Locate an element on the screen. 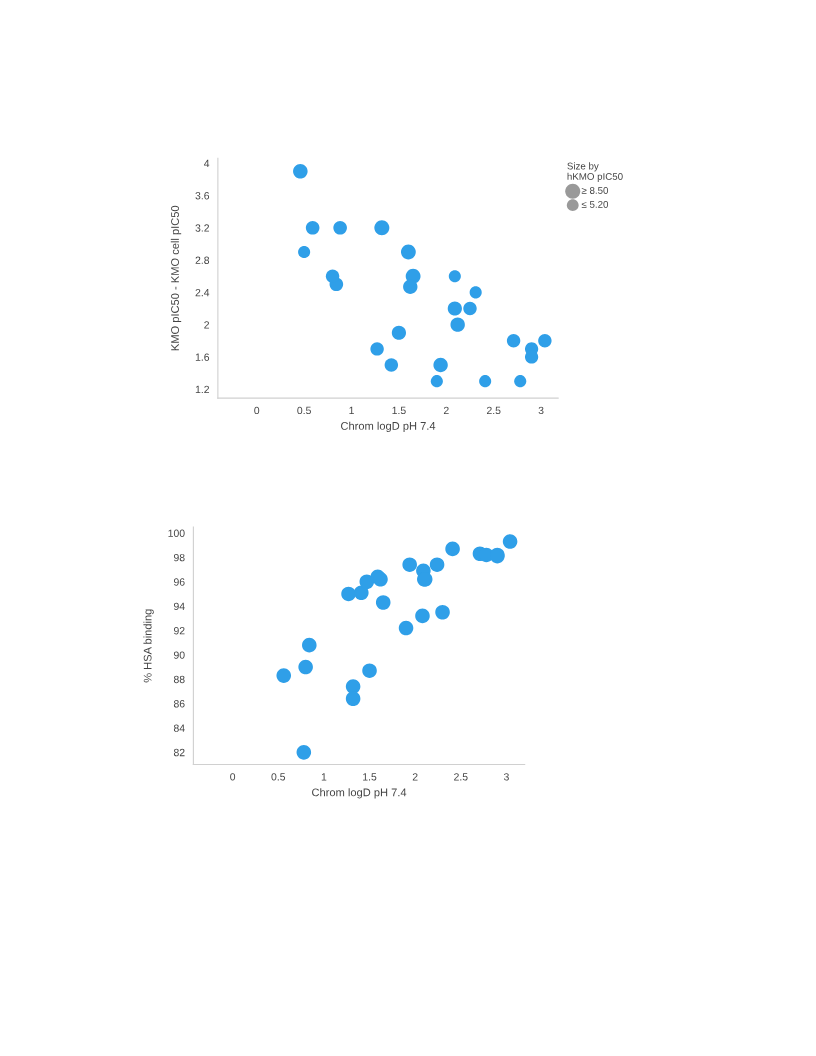 The width and height of the screenshot is (816, 1056). y-tick-label: 2.4 is located at coordinates (202, 292).